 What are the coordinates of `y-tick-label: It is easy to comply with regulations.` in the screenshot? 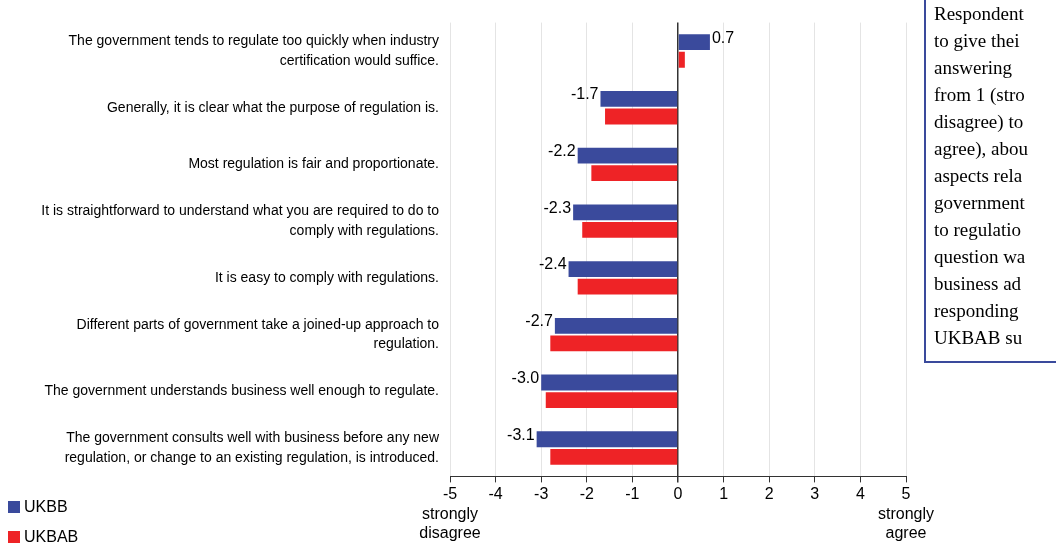 It's located at (326, 276).